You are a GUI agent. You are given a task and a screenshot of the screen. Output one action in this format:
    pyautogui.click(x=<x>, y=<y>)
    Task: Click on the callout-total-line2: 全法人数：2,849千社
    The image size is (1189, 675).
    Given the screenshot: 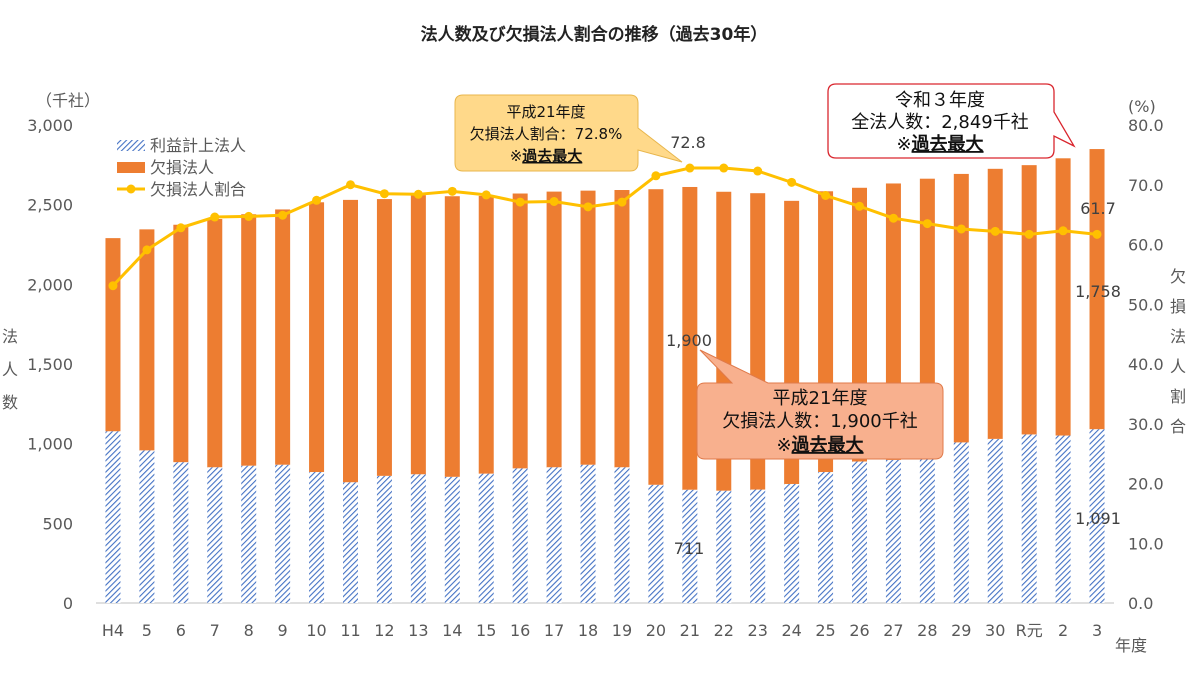 What is the action you would take?
    pyautogui.click(x=940, y=122)
    